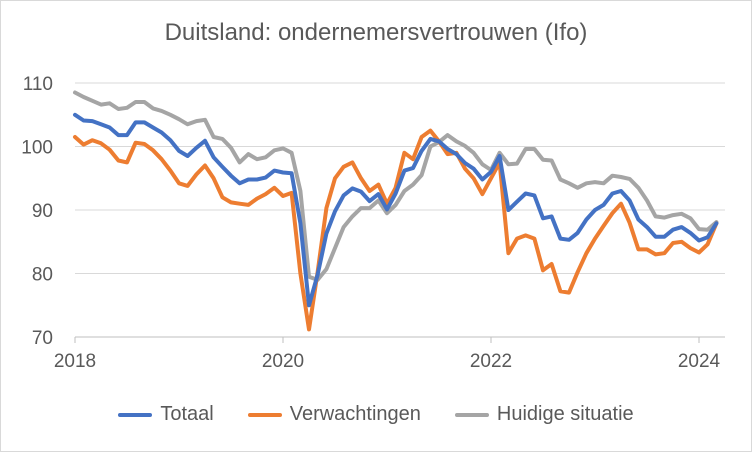  I want to click on legend-item: Huidige situatie, so click(544, 414).